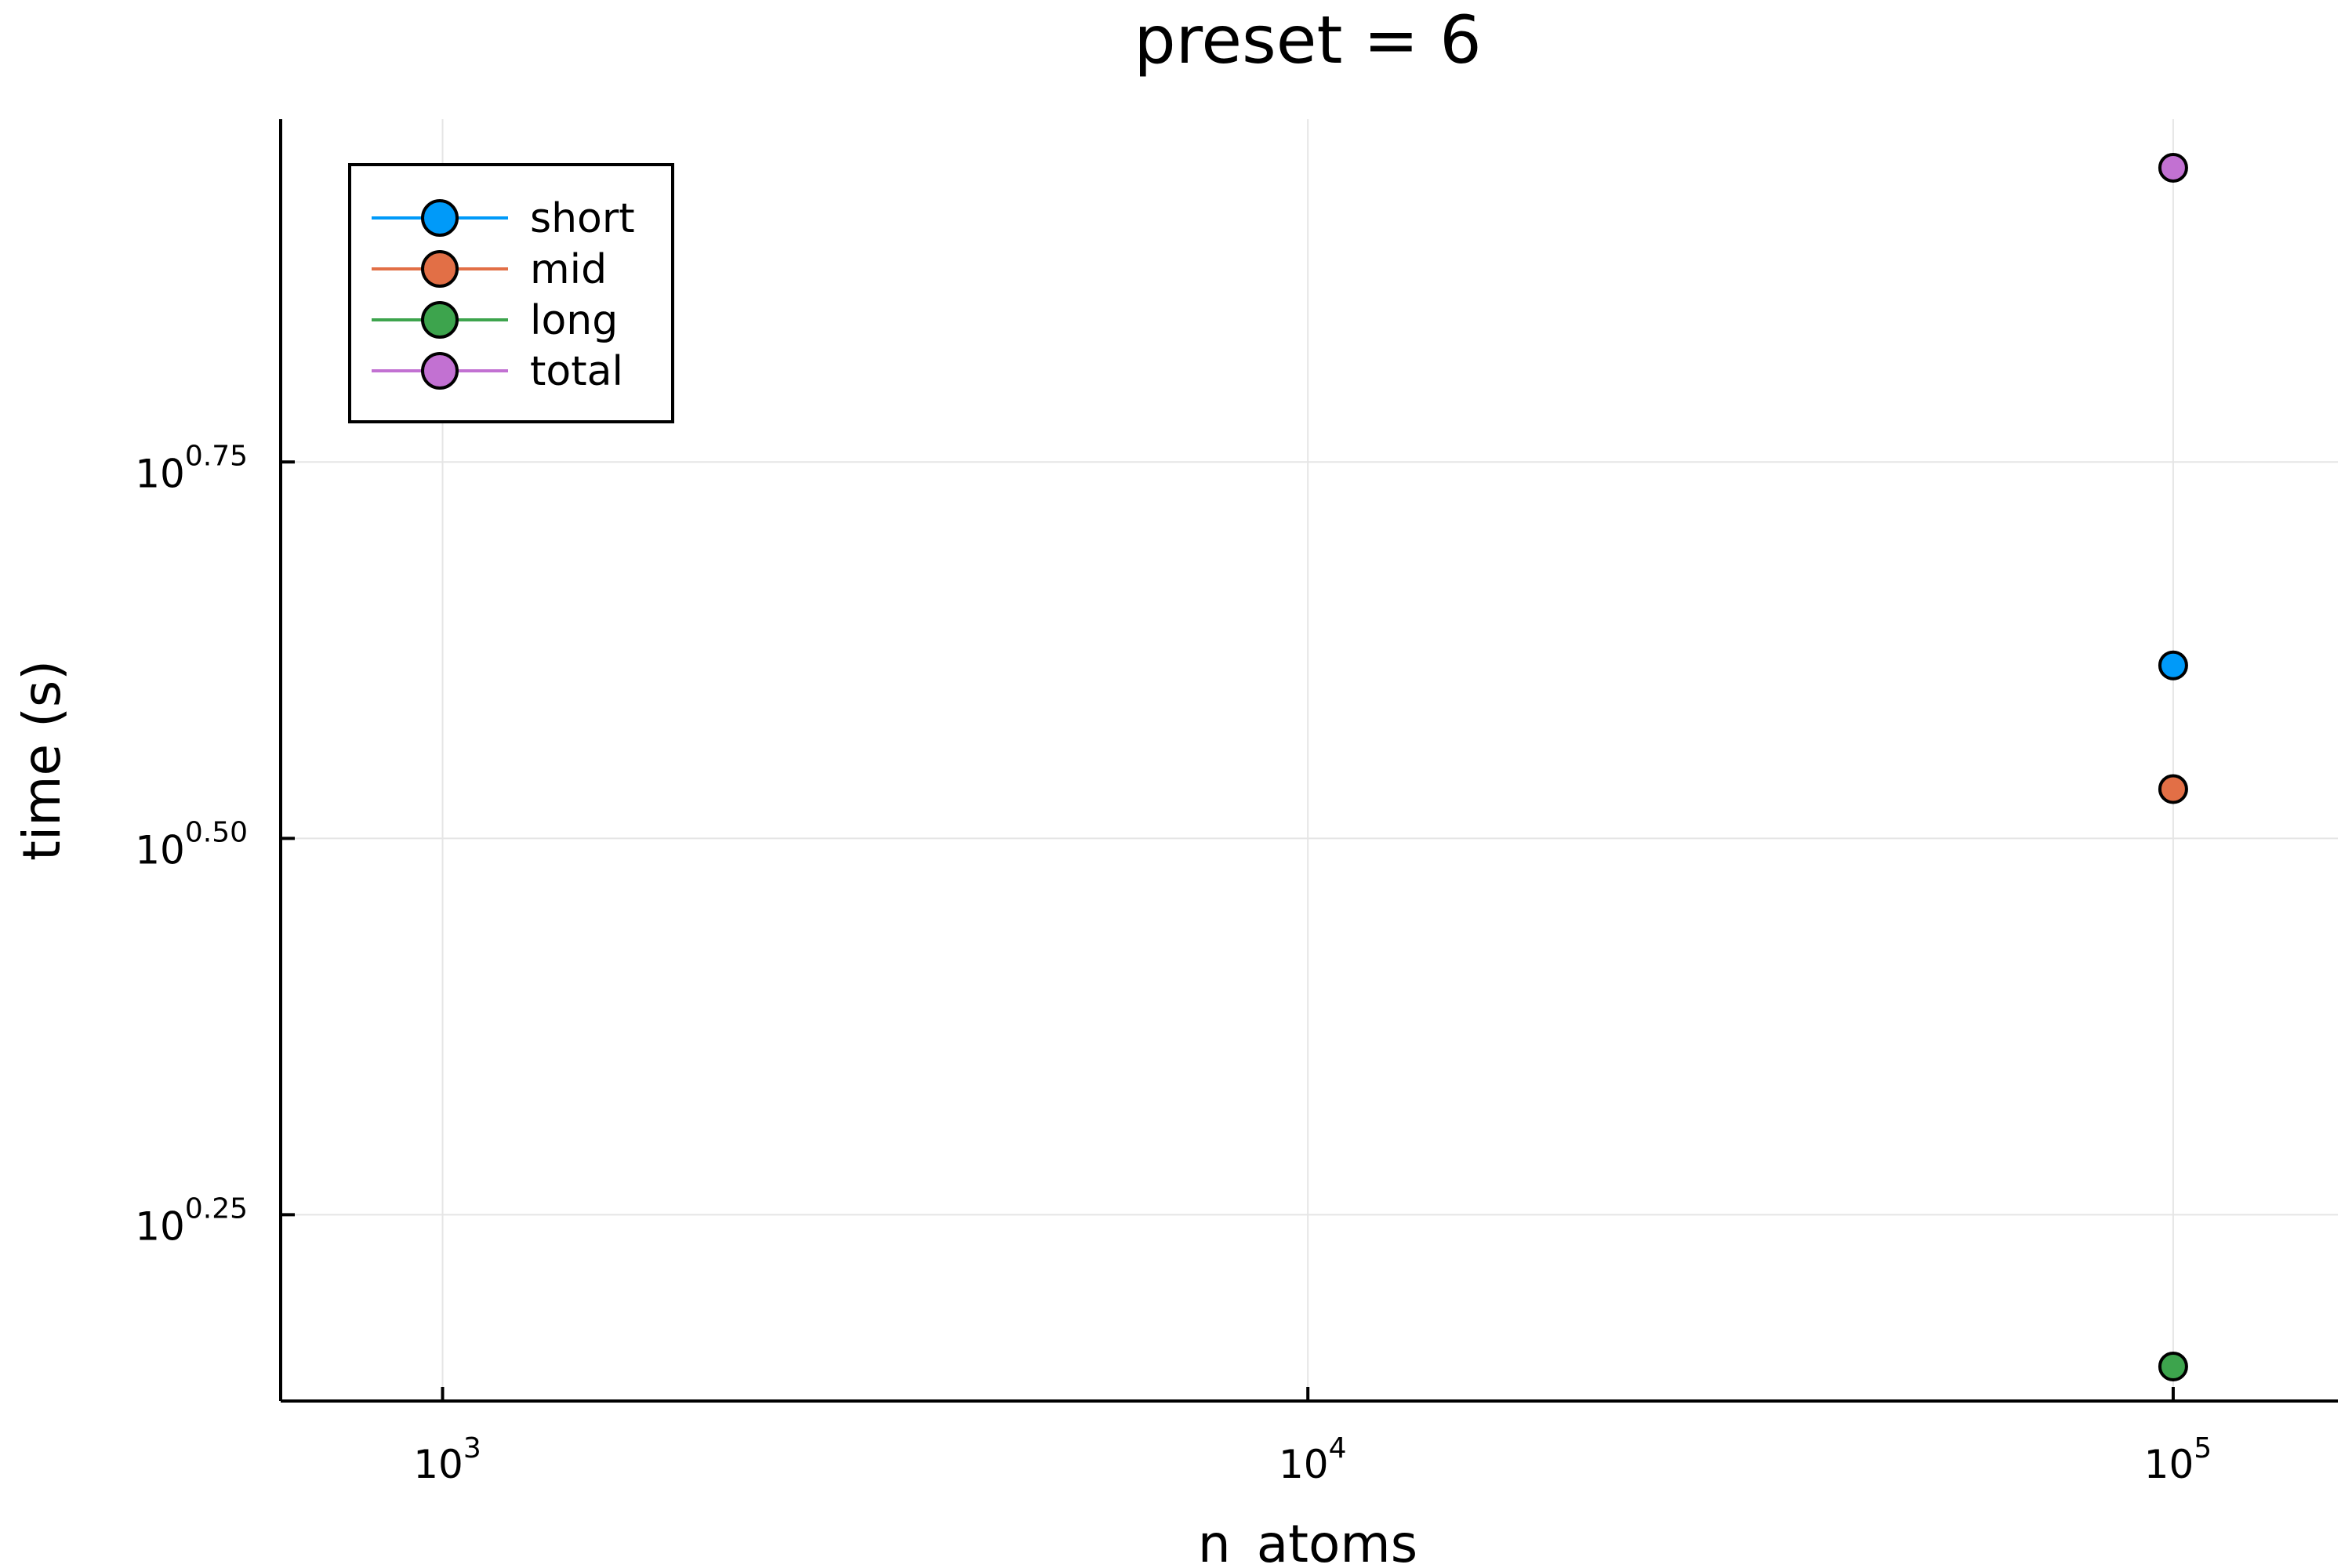 Image resolution: width=2352 pixels, height=1568 pixels. I want to click on y-axis-label: time (s), so click(42, 760).